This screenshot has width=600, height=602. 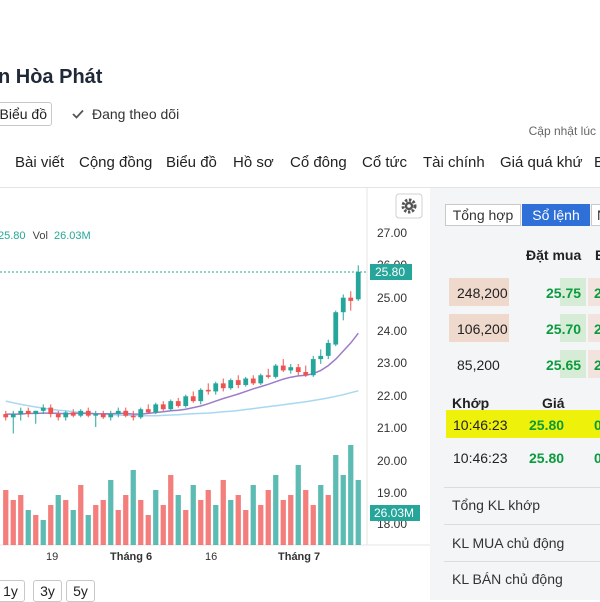 I want to click on follow-label: Đang theo dõi, so click(x=136, y=114).